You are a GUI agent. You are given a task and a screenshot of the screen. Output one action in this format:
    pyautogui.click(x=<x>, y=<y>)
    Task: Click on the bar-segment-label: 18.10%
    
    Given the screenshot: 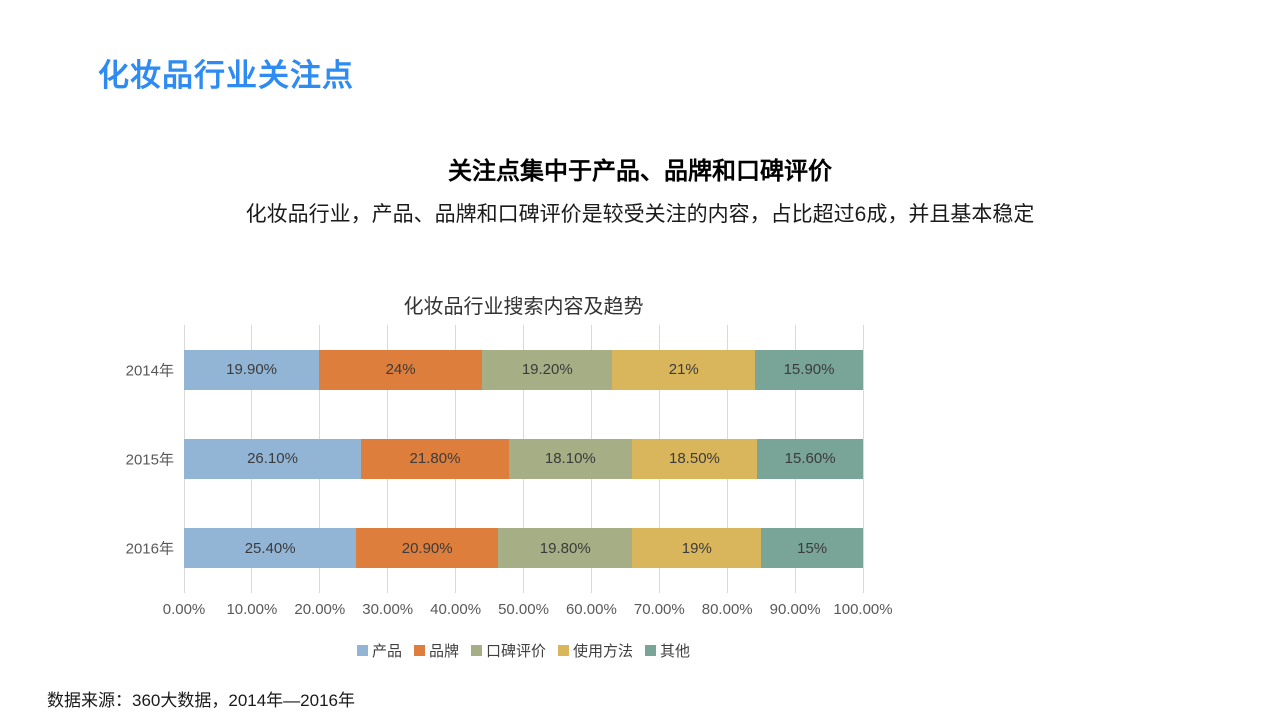 What is the action you would take?
    pyautogui.click(x=570, y=459)
    